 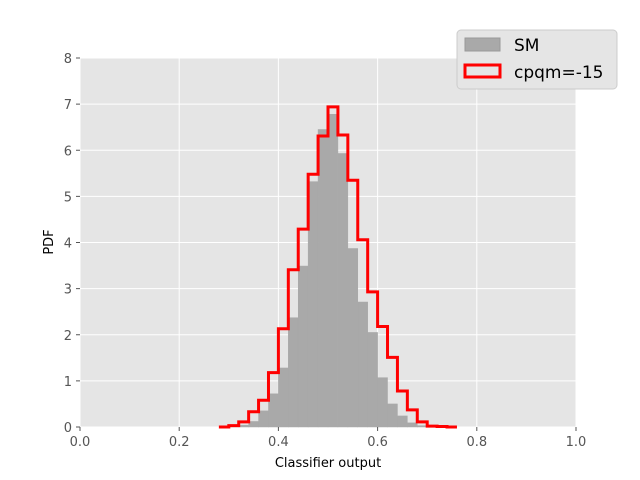 What do you see at coordinates (482, 44) in the screenshot?
I see `legend-swatch-sm` at bounding box center [482, 44].